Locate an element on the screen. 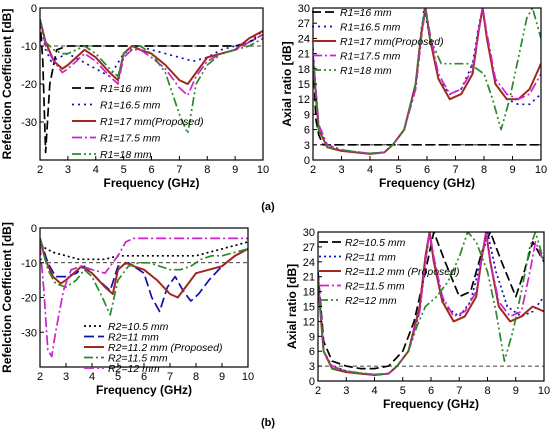 The width and height of the screenshot is (550, 431). panel-label-b: (b) is located at coordinates (268, 423).